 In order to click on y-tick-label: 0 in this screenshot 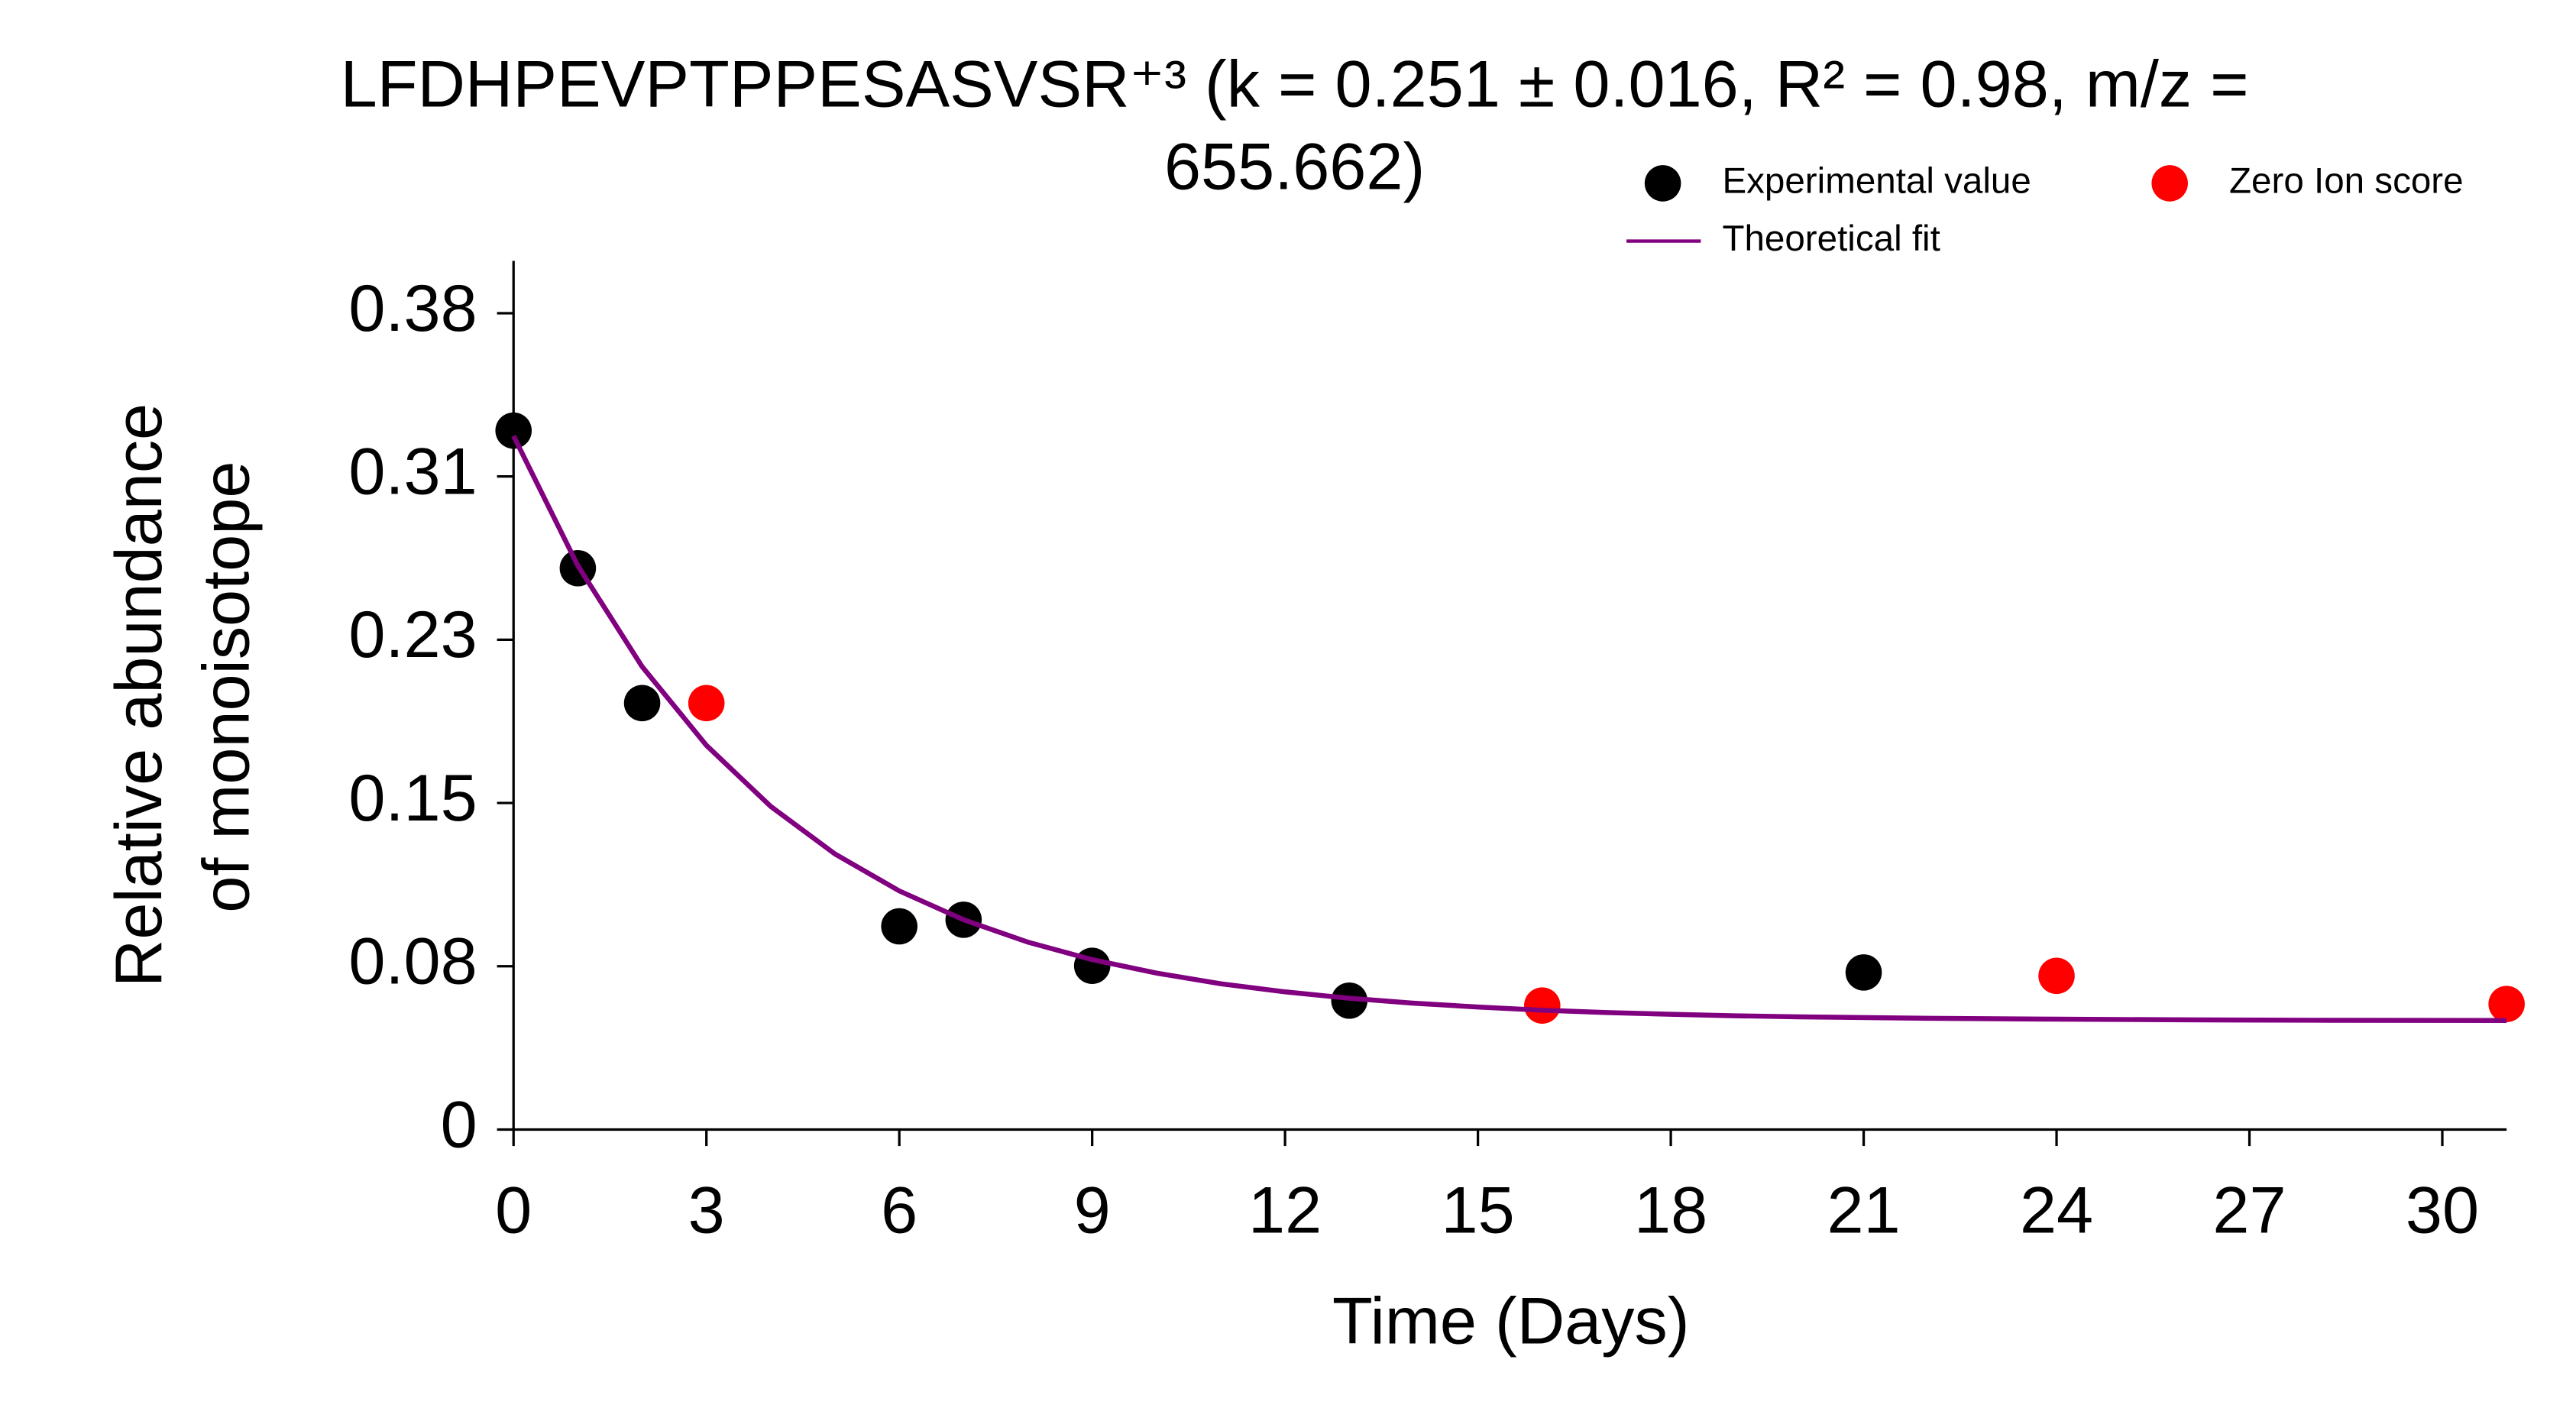, I will do `click(459, 1125)`.